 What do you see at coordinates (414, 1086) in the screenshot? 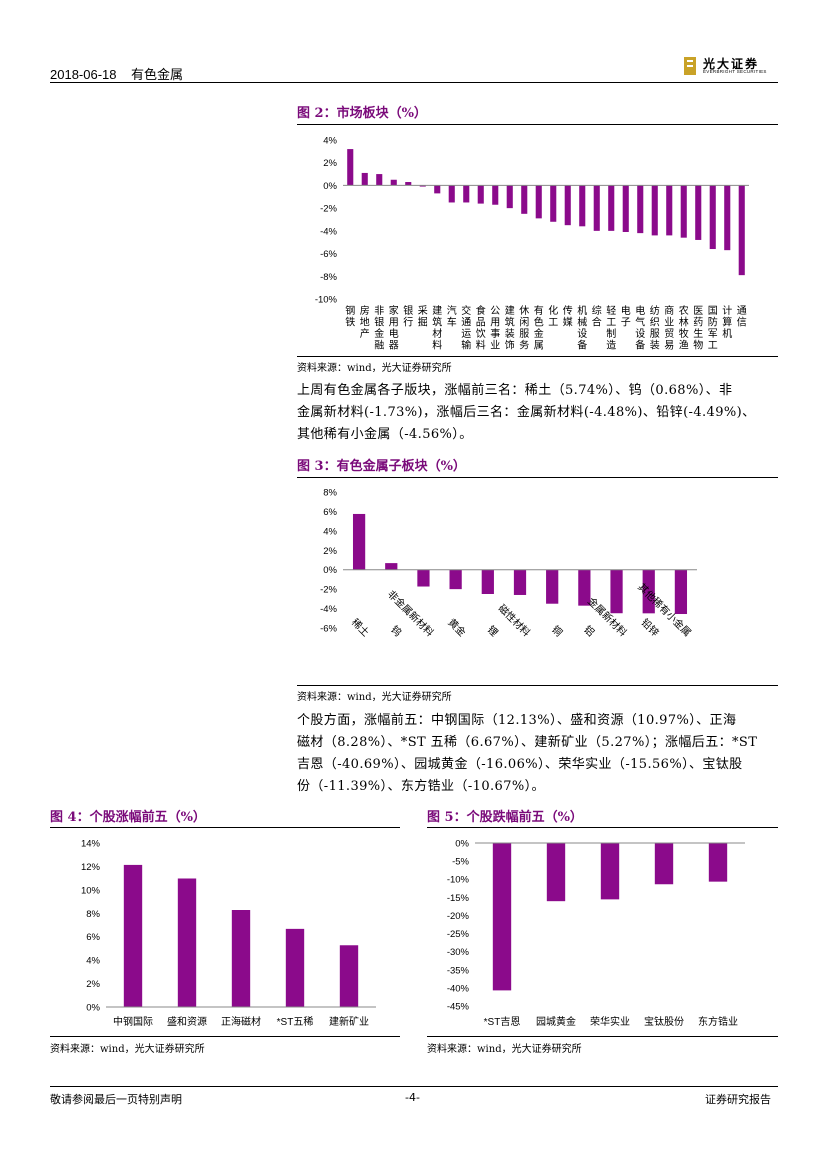
I see `footer-rule` at bounding box center [414, 1086].